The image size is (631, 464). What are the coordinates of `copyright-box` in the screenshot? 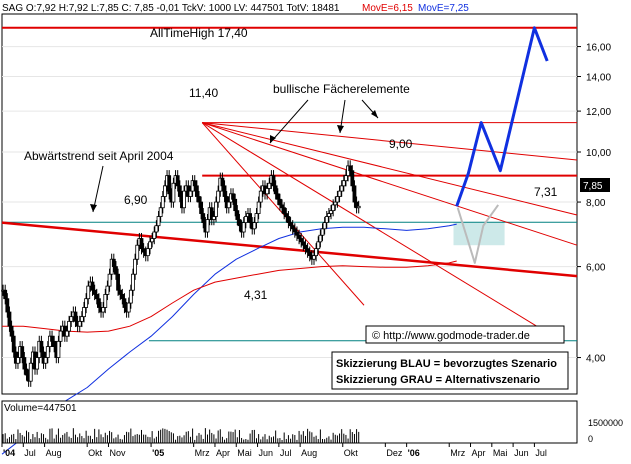 It's located at (465, 334).